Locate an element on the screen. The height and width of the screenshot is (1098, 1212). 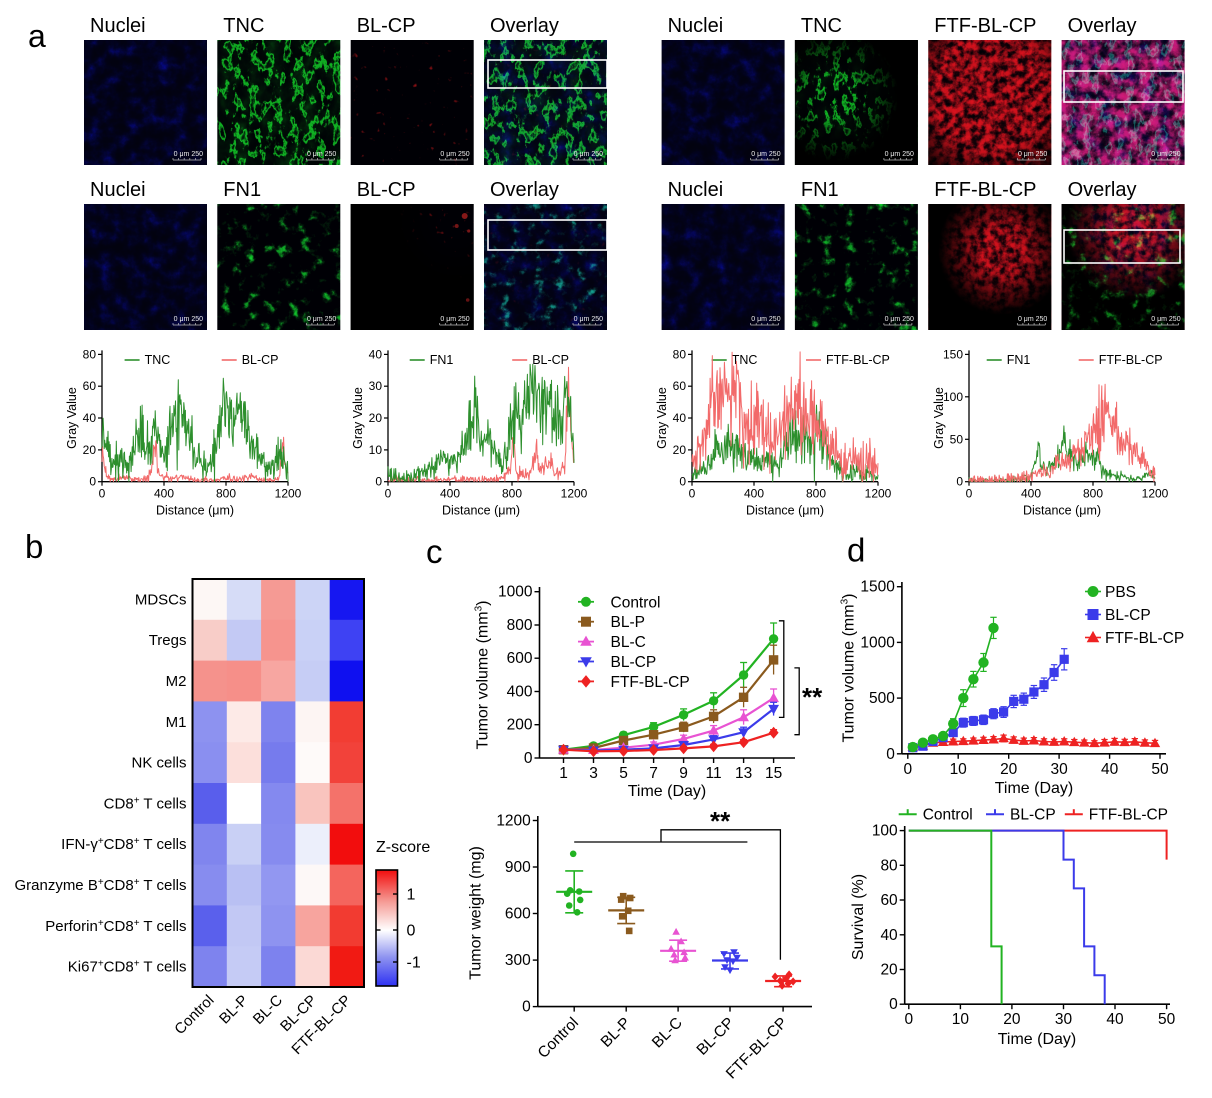
svg-text: 300 is located at coordinates (518, 960).